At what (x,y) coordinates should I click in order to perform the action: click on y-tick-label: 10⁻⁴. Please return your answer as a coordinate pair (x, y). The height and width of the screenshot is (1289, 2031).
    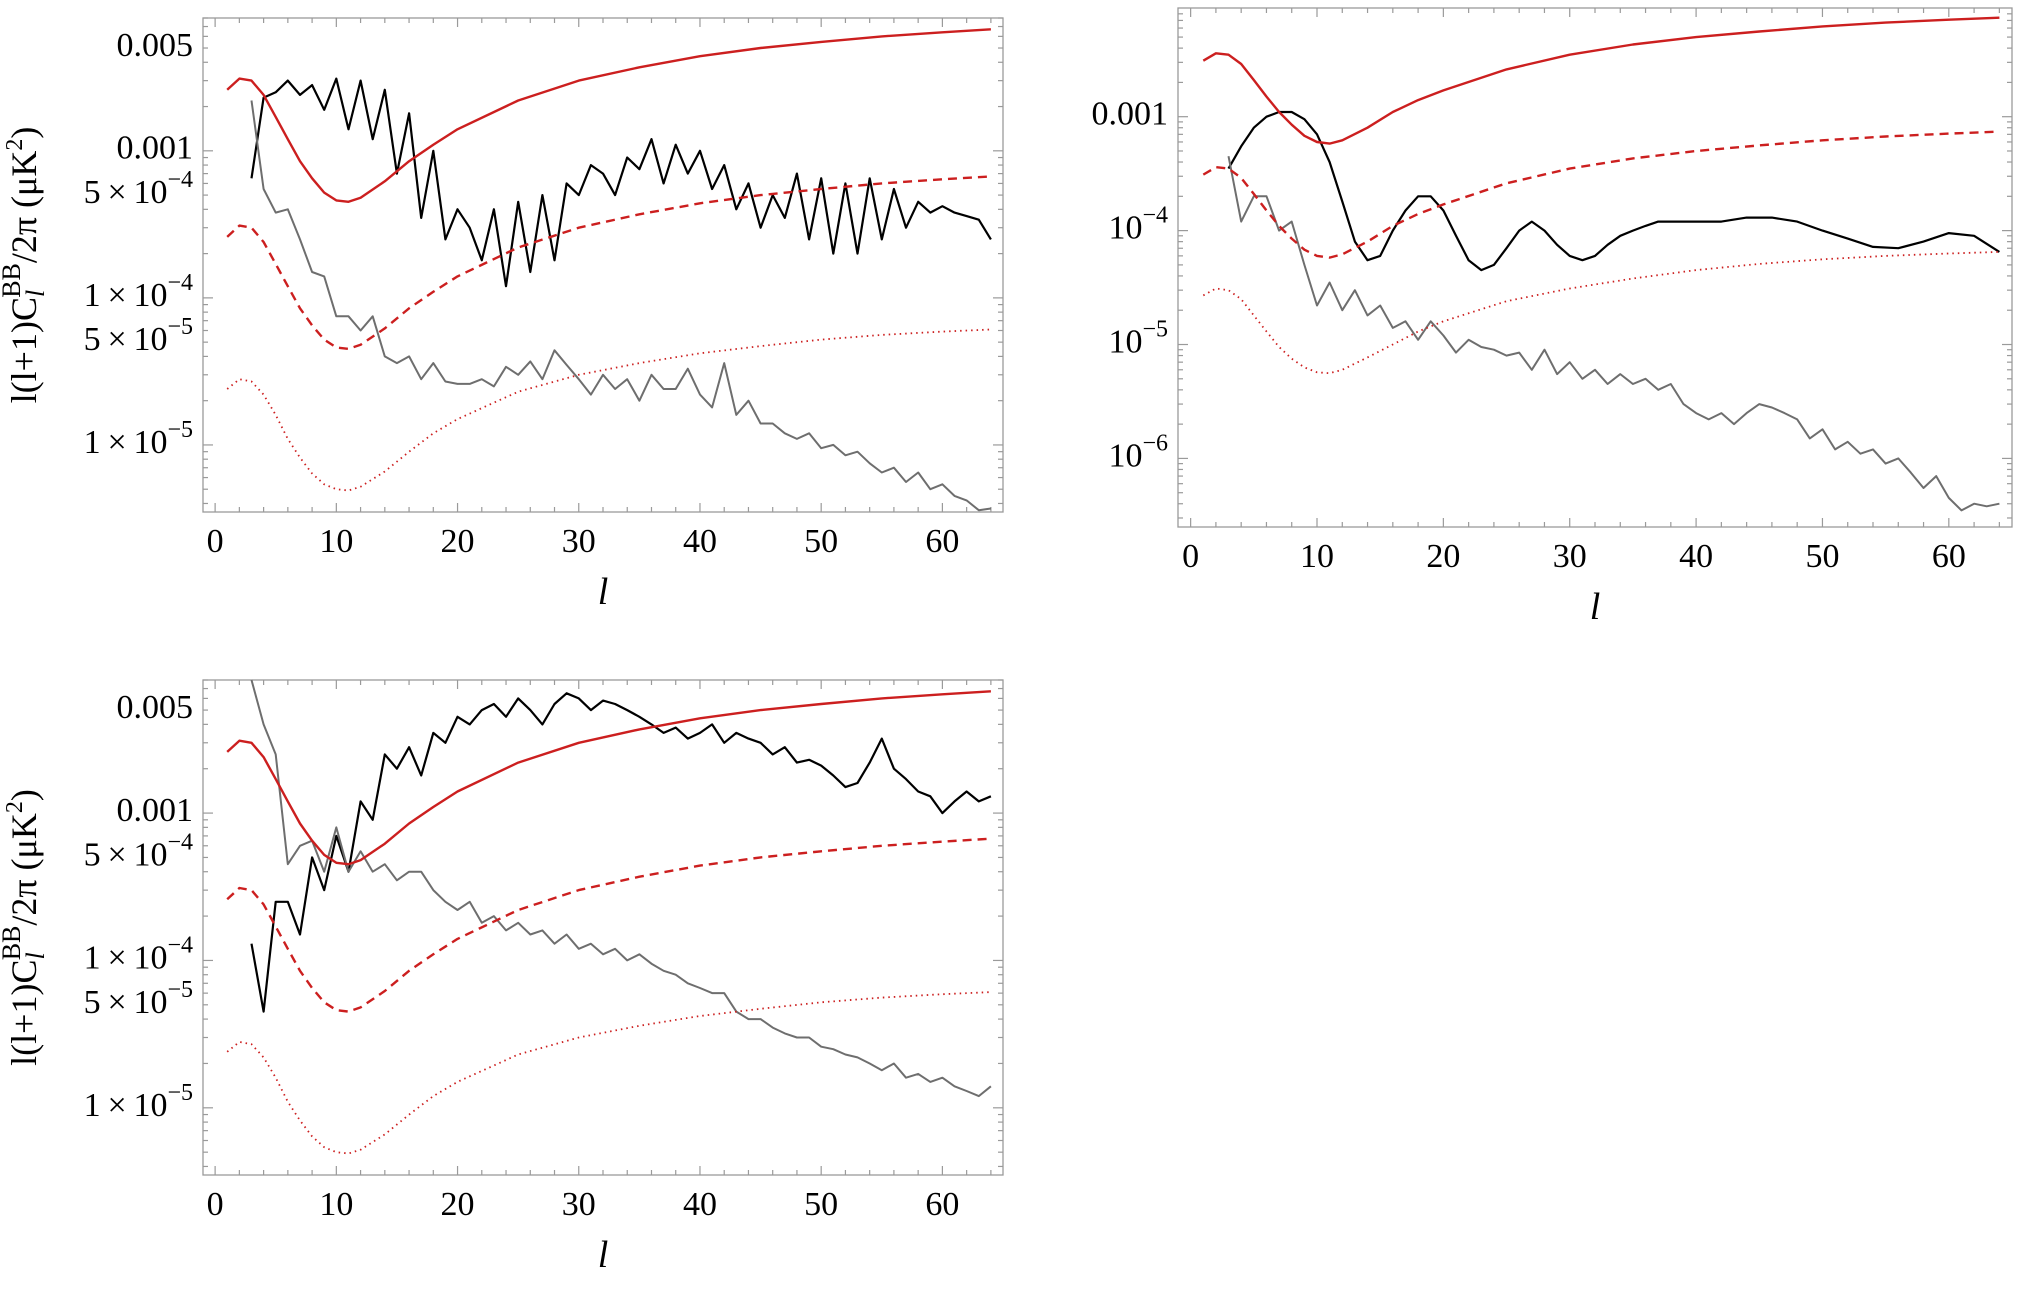
    Looking at the image, I should click on (1138, 224).